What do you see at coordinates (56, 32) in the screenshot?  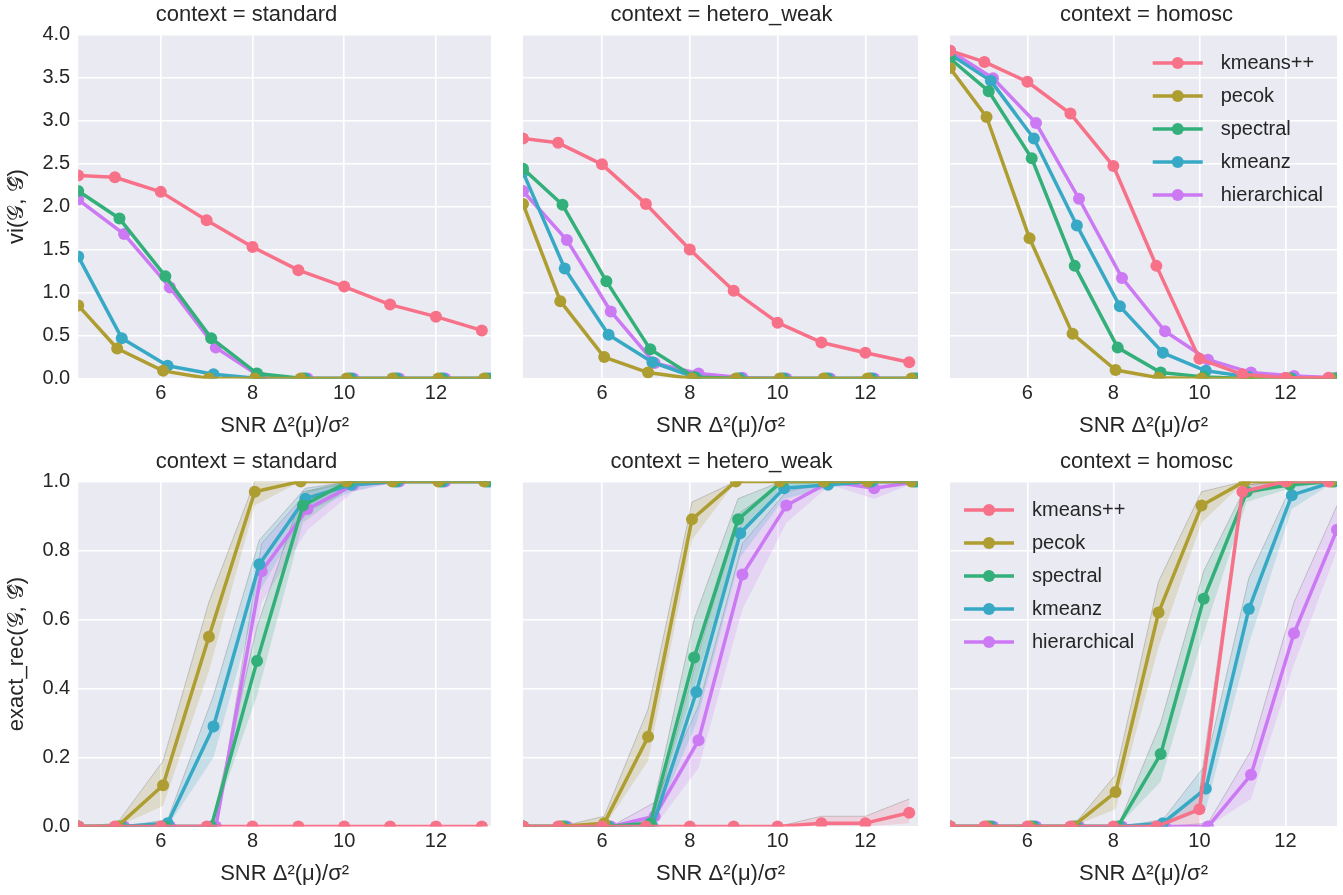 I see `y-tick-label: 4.0` at bounding box center [56, 32].